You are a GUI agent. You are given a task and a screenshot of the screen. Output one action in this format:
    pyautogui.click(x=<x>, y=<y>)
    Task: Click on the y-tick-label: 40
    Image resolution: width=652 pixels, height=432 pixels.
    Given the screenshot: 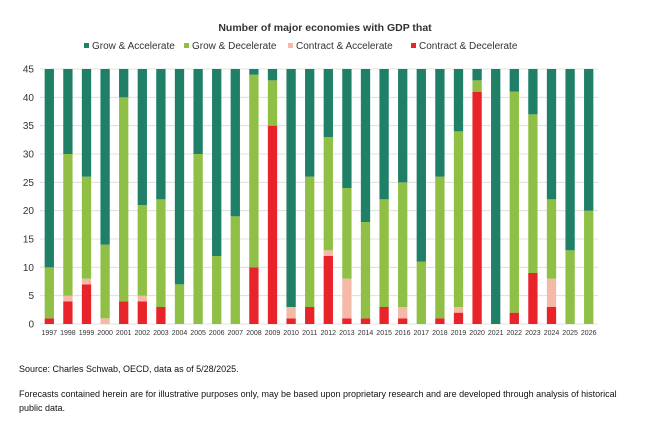 What is the action you would take?
    pyautogui.click(x=29, y=98)
    